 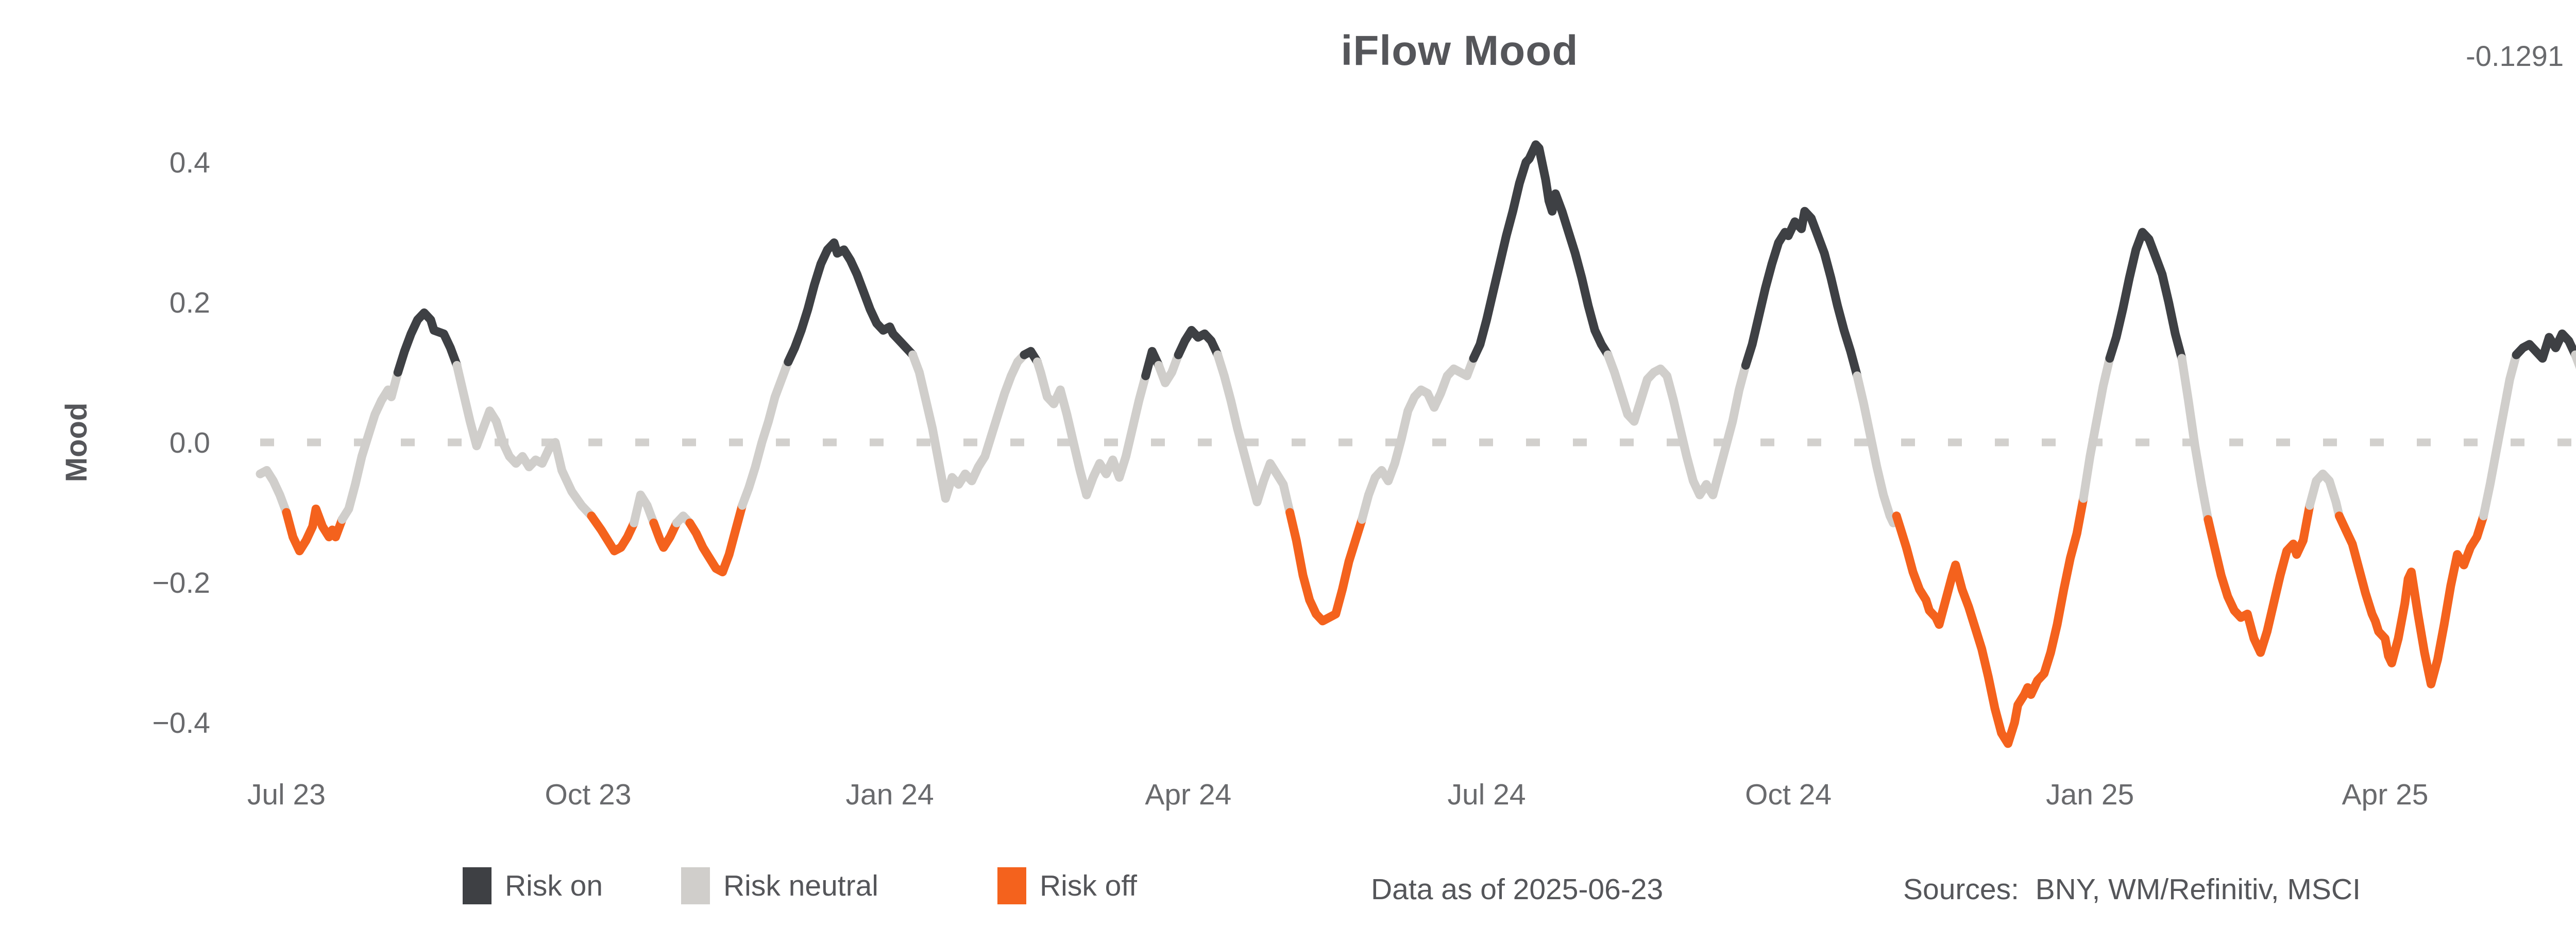 I want to click on x-tick-label: Jan 25, so click(x=2090, y=795).